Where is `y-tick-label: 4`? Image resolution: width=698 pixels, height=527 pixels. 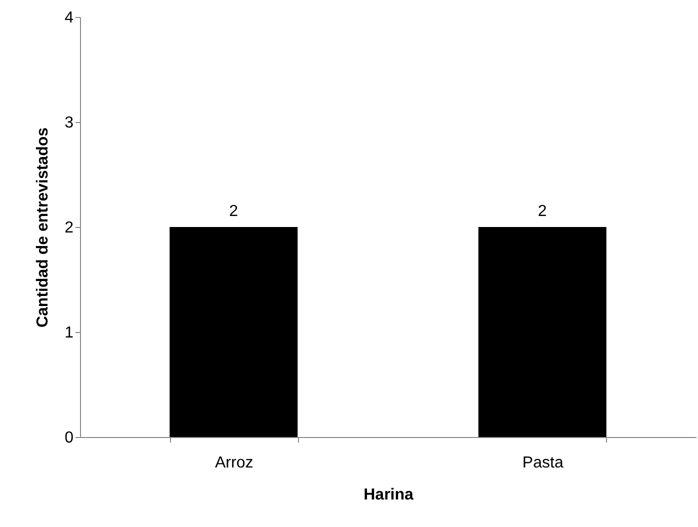 y-tick-label: 4 is located at coordinates (69, 18).